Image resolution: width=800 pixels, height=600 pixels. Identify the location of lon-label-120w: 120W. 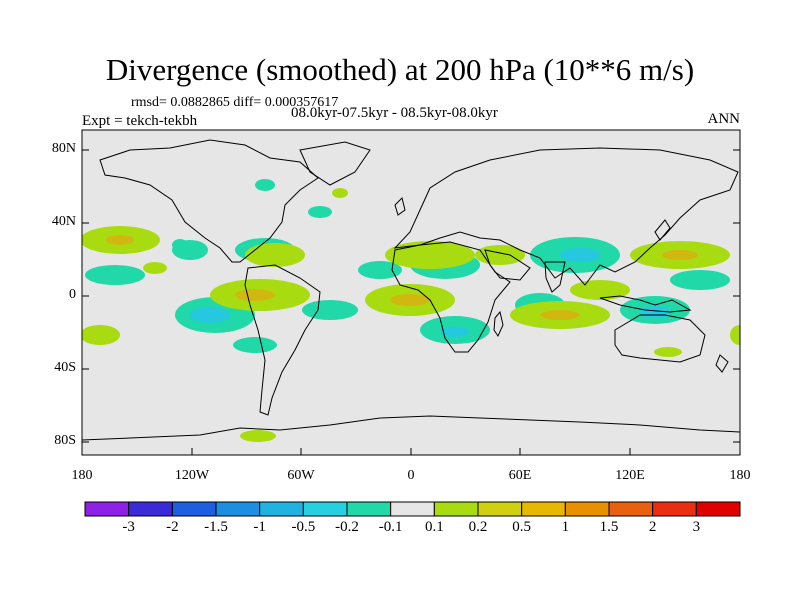
(192, 475).